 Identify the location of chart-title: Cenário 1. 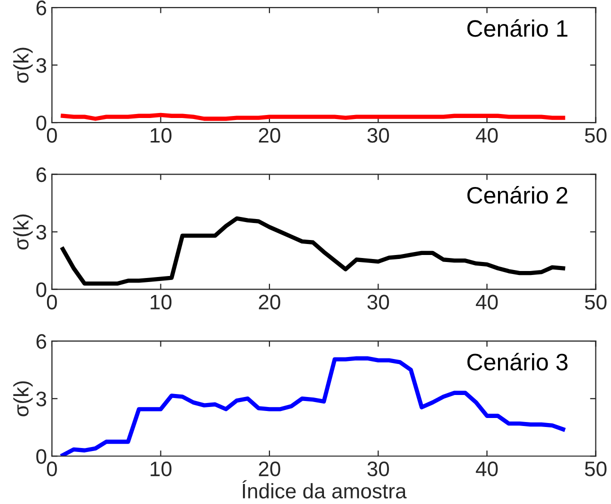
(517, 28).